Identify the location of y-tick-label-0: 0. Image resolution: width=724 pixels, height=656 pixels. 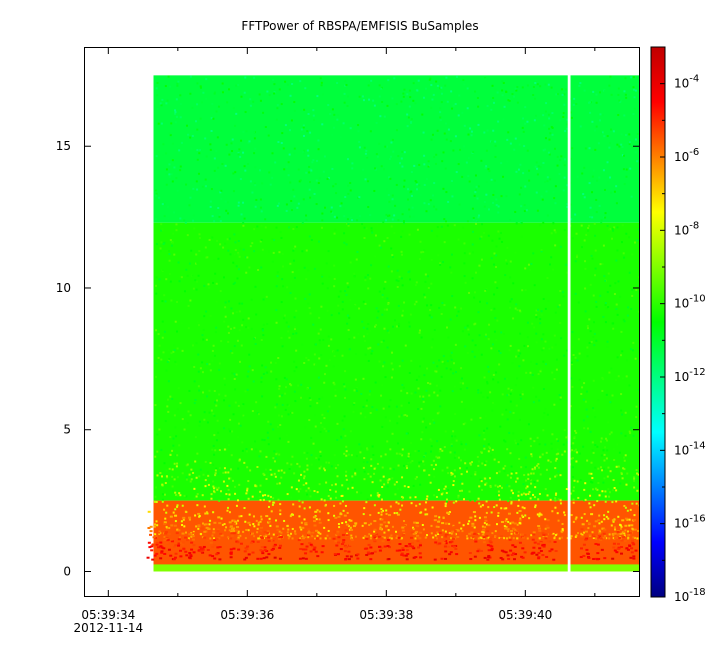
(67, 571).